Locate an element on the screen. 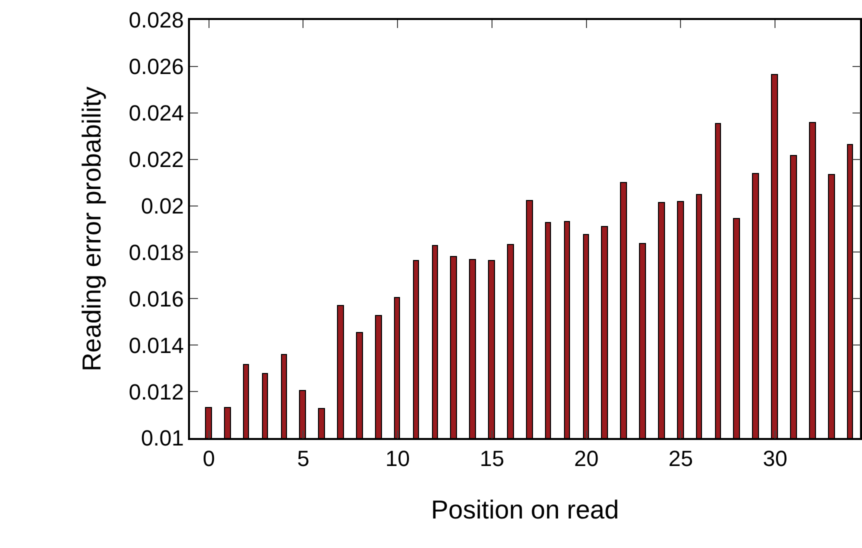 The image size is (862, 548). y-tick-label: 0.026 is located at coordinates (156, 67).